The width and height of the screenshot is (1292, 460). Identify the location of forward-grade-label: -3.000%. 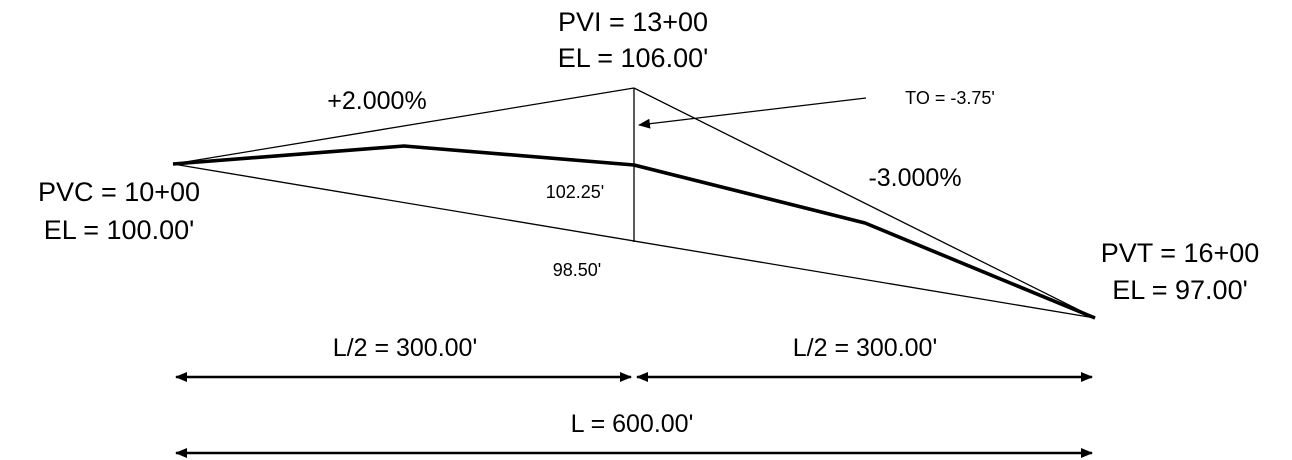
(914, 178).